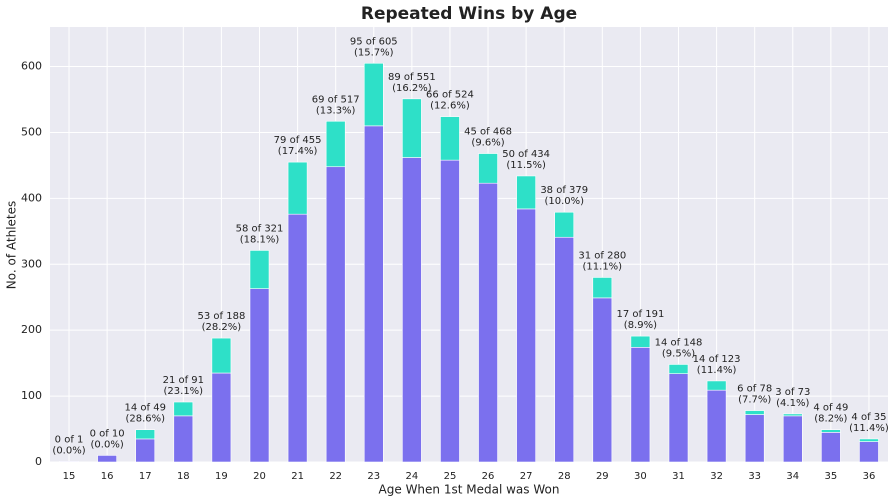  I want to click on value-label: 95 of 605, so click(374, 41).